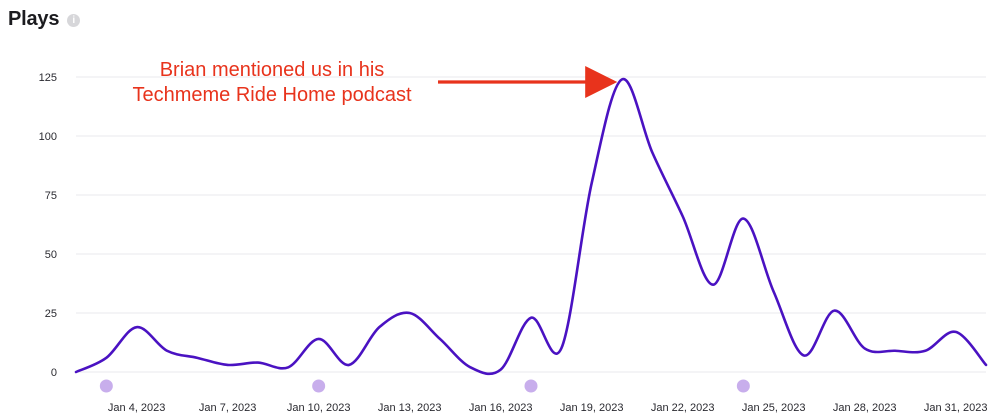  I want to click on x-tick-label: Jan 28, 2023, so click(865, 408).